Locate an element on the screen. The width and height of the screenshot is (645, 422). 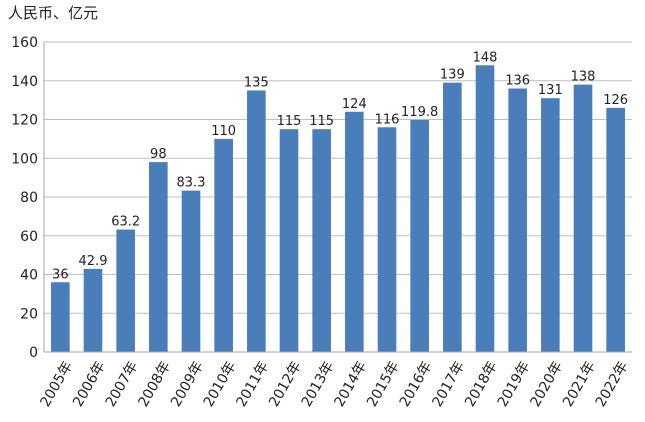
bar-value-label: 148 is located at coordinates (485, 57).